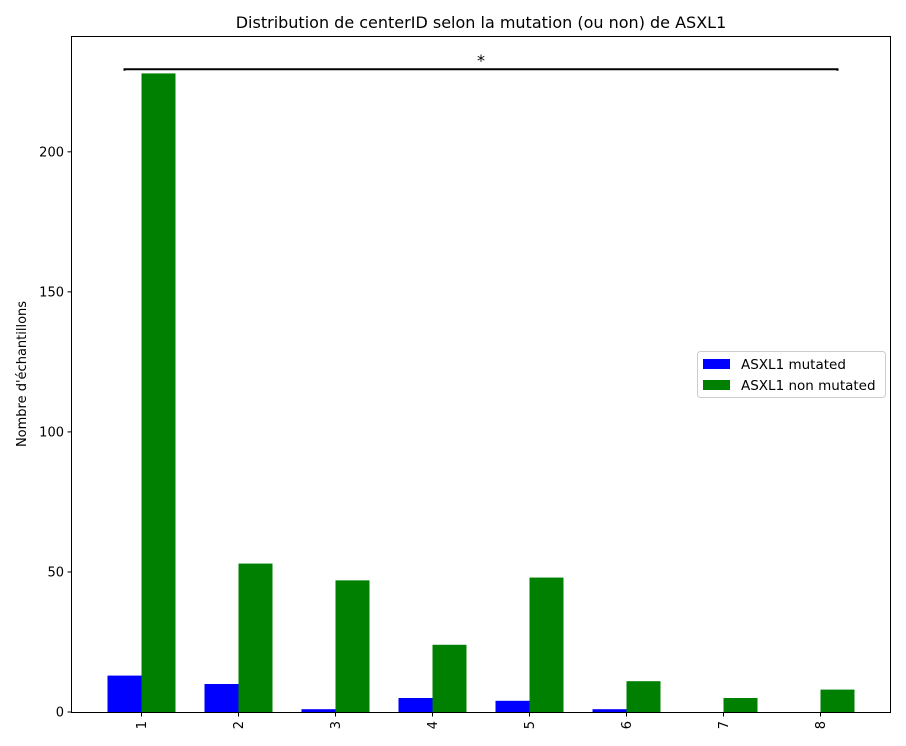 The width and height of the screenshot is (906, 746). I want to click on significance-annotation: *, so click(481, 61).